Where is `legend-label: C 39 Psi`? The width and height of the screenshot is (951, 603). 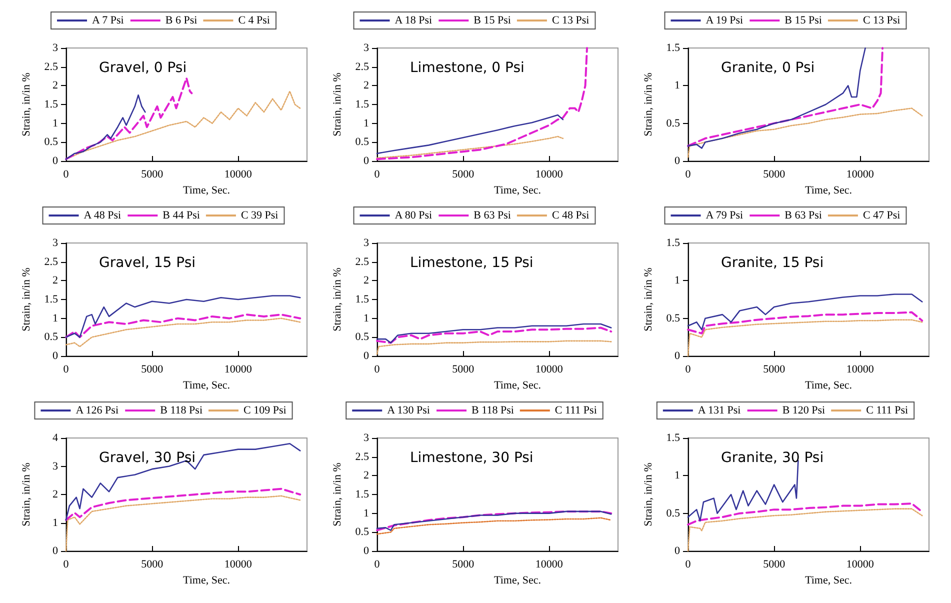
legend-label: C 39 Psi is located at coordinates (259, 216).